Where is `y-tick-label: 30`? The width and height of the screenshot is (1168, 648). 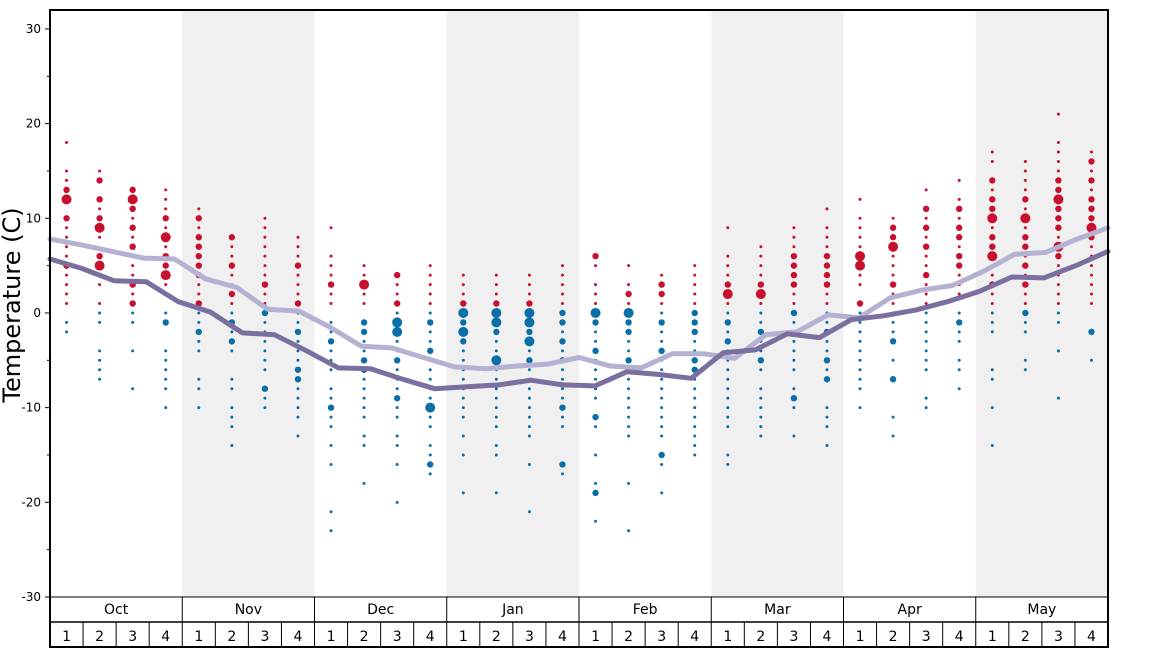 y-tick-label: 30 is located at coordinates (33, 29).